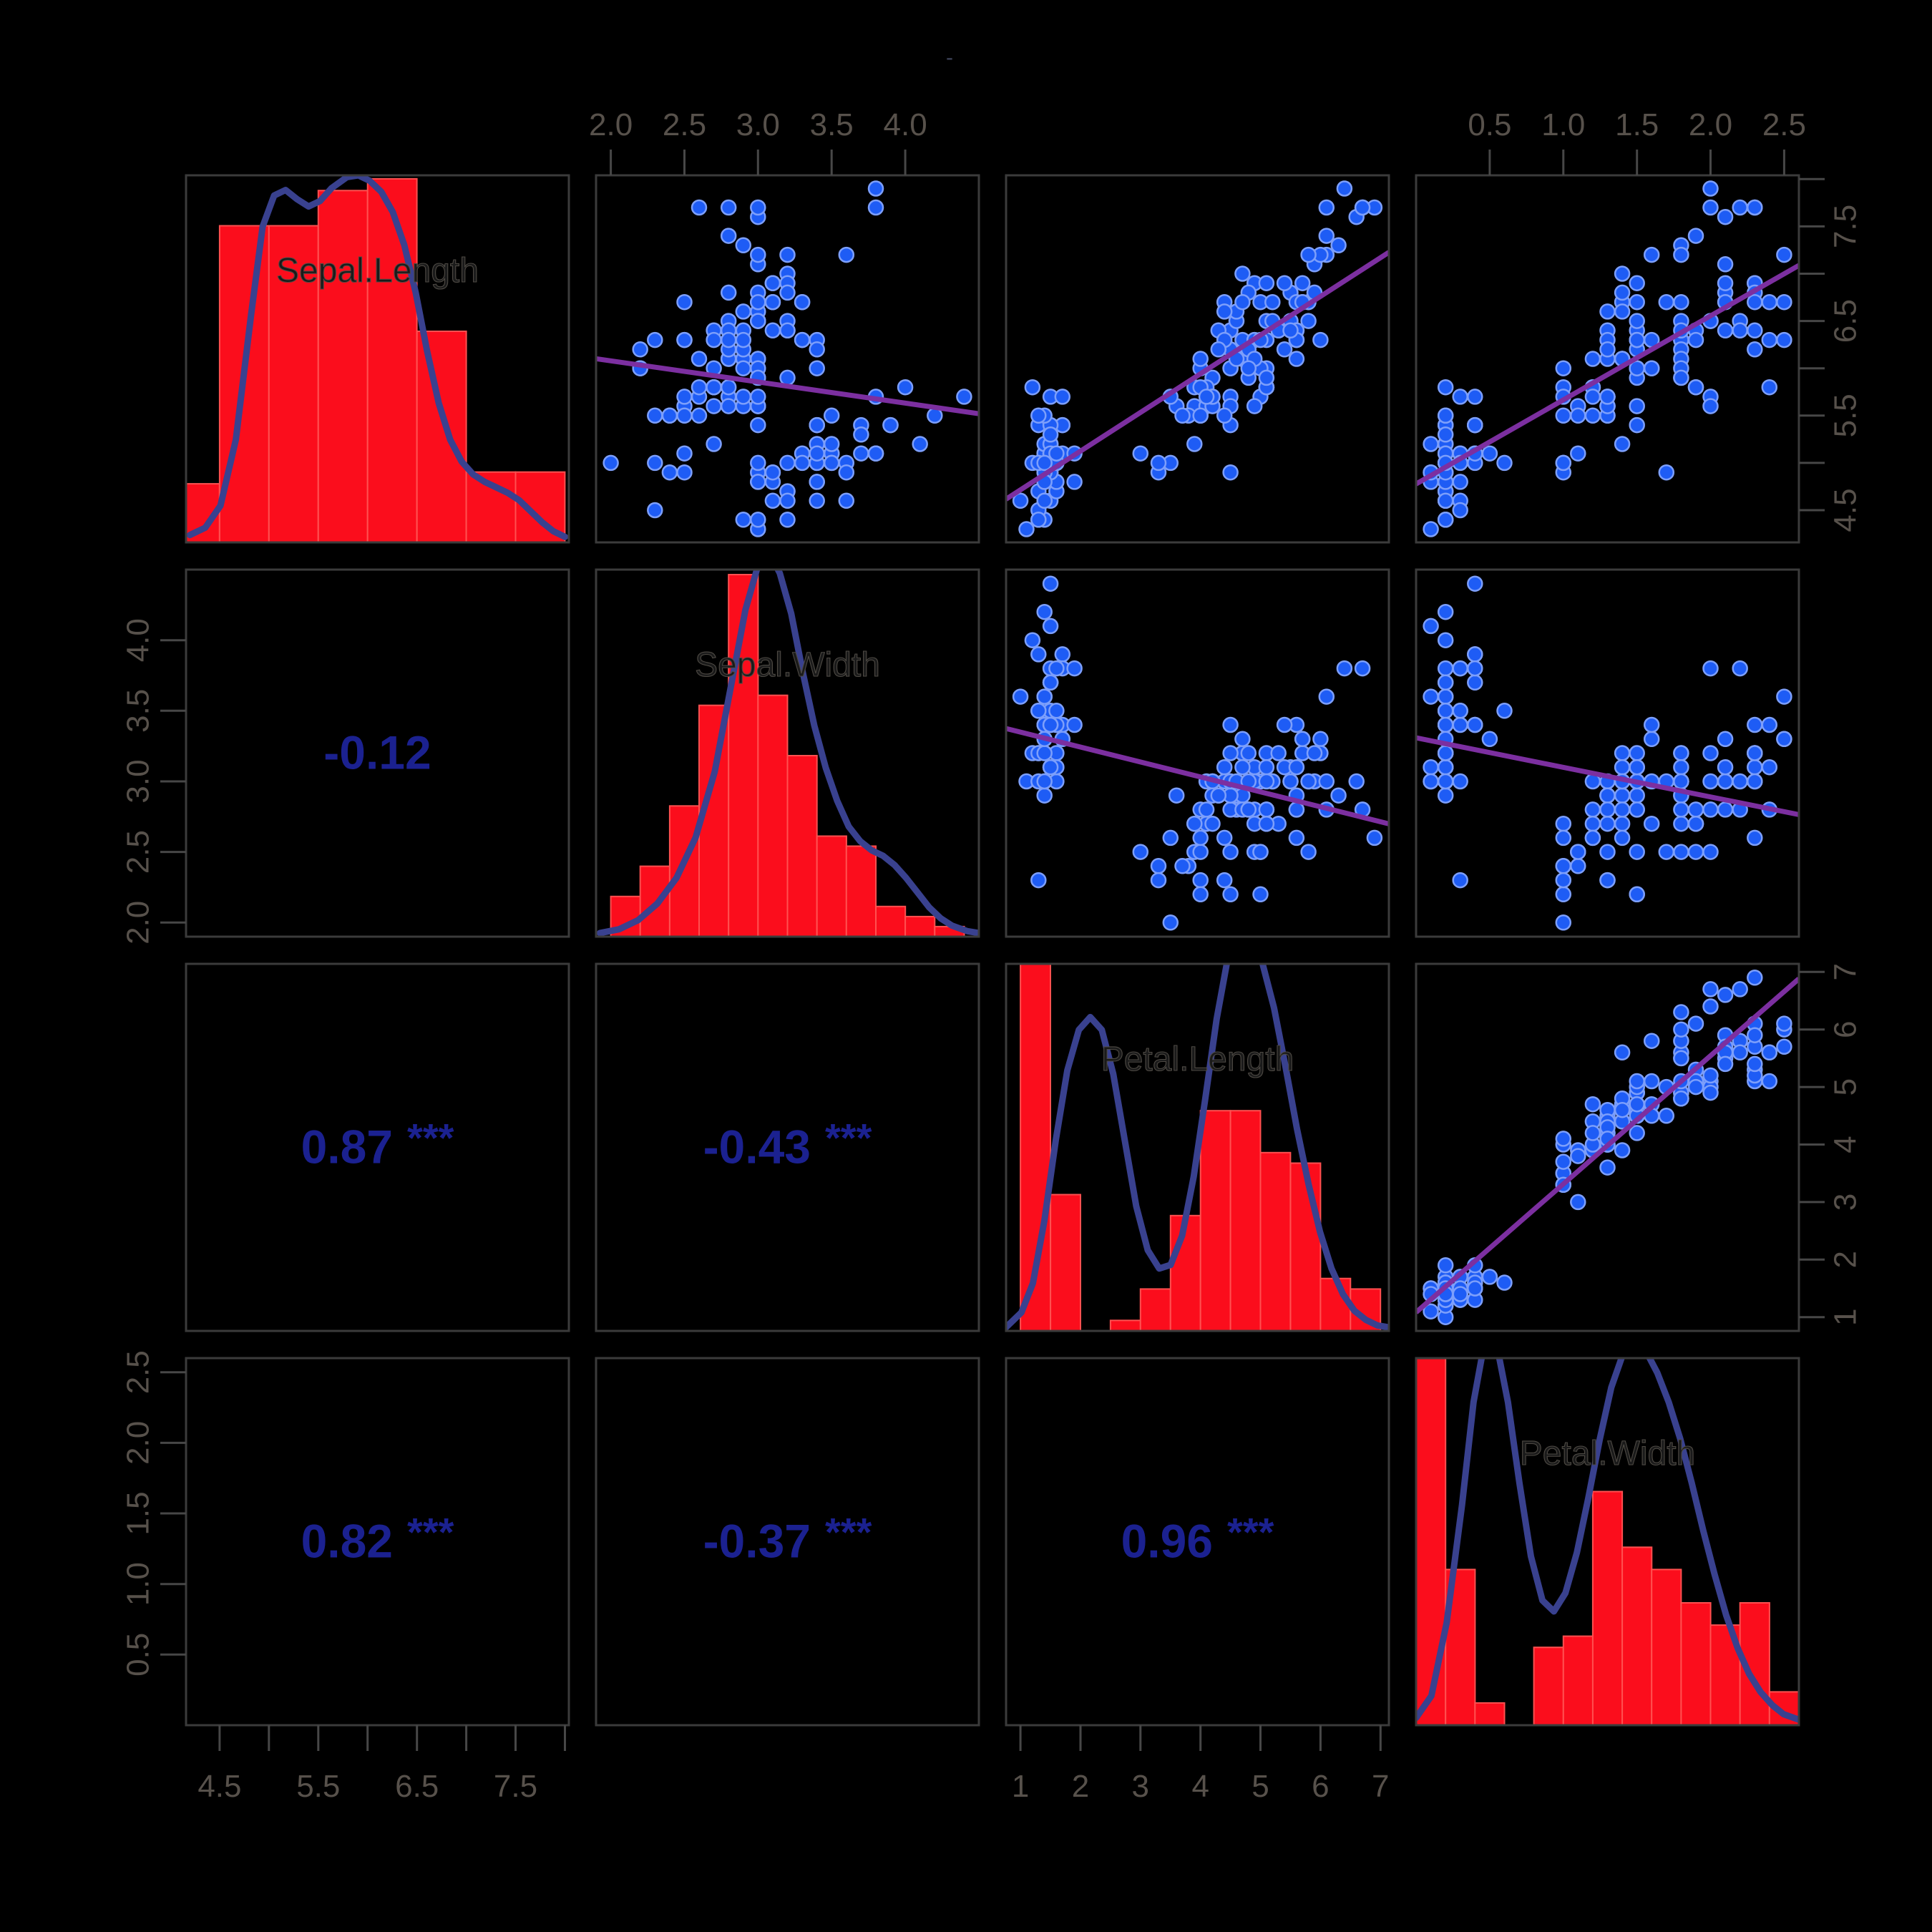 This screenshot has height=1932, width=1932. What do you see at coordinates (1607, 1454) in the screenshot?
I see `diagonal-variable-label: Petal.Width` at bounding box center [1607, 1454].